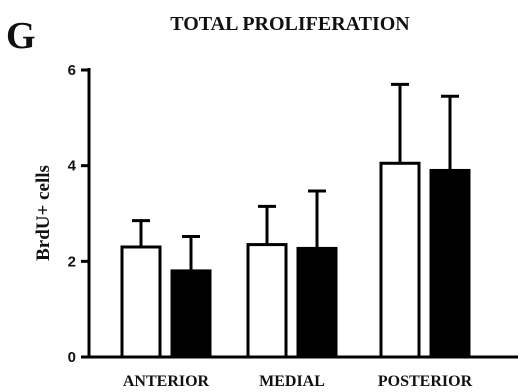  What do you see at coordinates (72, 166) in the screenshot?
I see `y-tick-label: 4` at bounding box center [72, 166].